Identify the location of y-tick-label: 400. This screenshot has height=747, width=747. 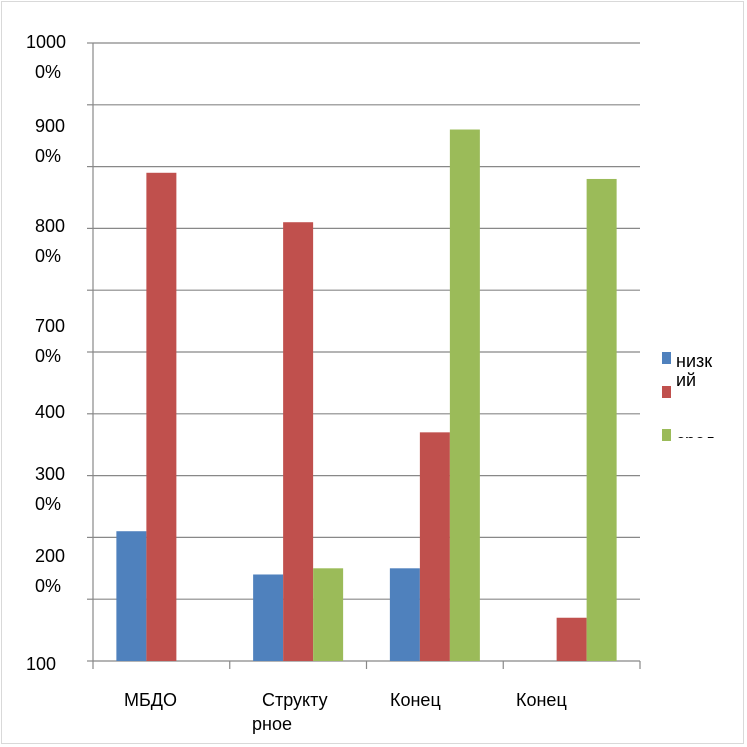
(50, 412).